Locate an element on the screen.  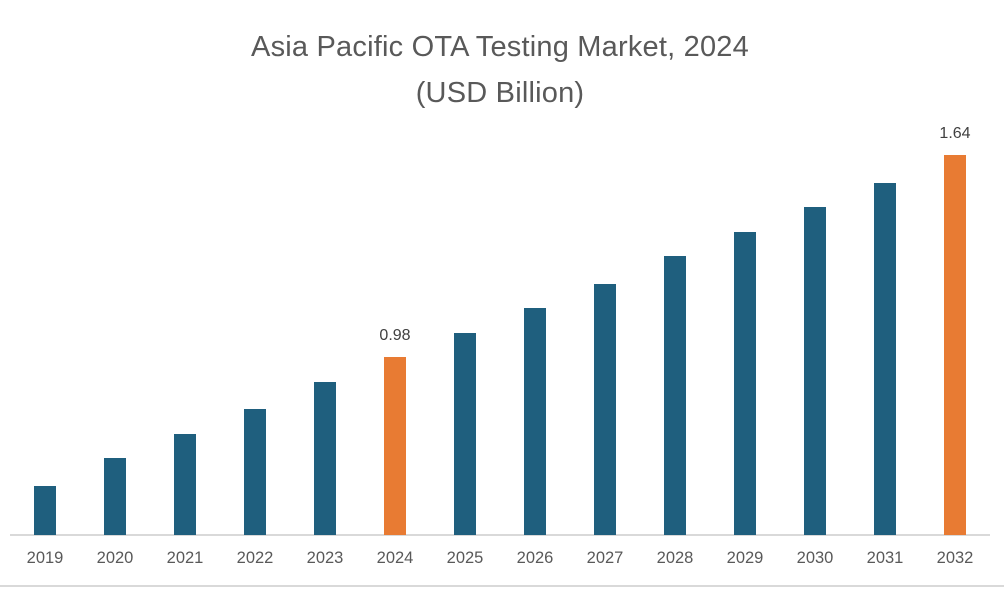
x-axis-label-2023: 2023 is located at coordinates (325, 558).